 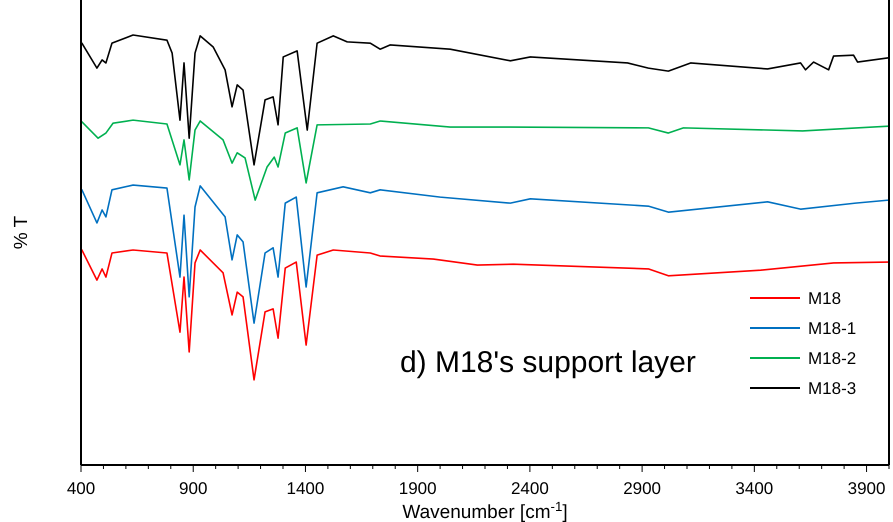 I want to click on legend-label: M18-2, so click(x=832, y=358).